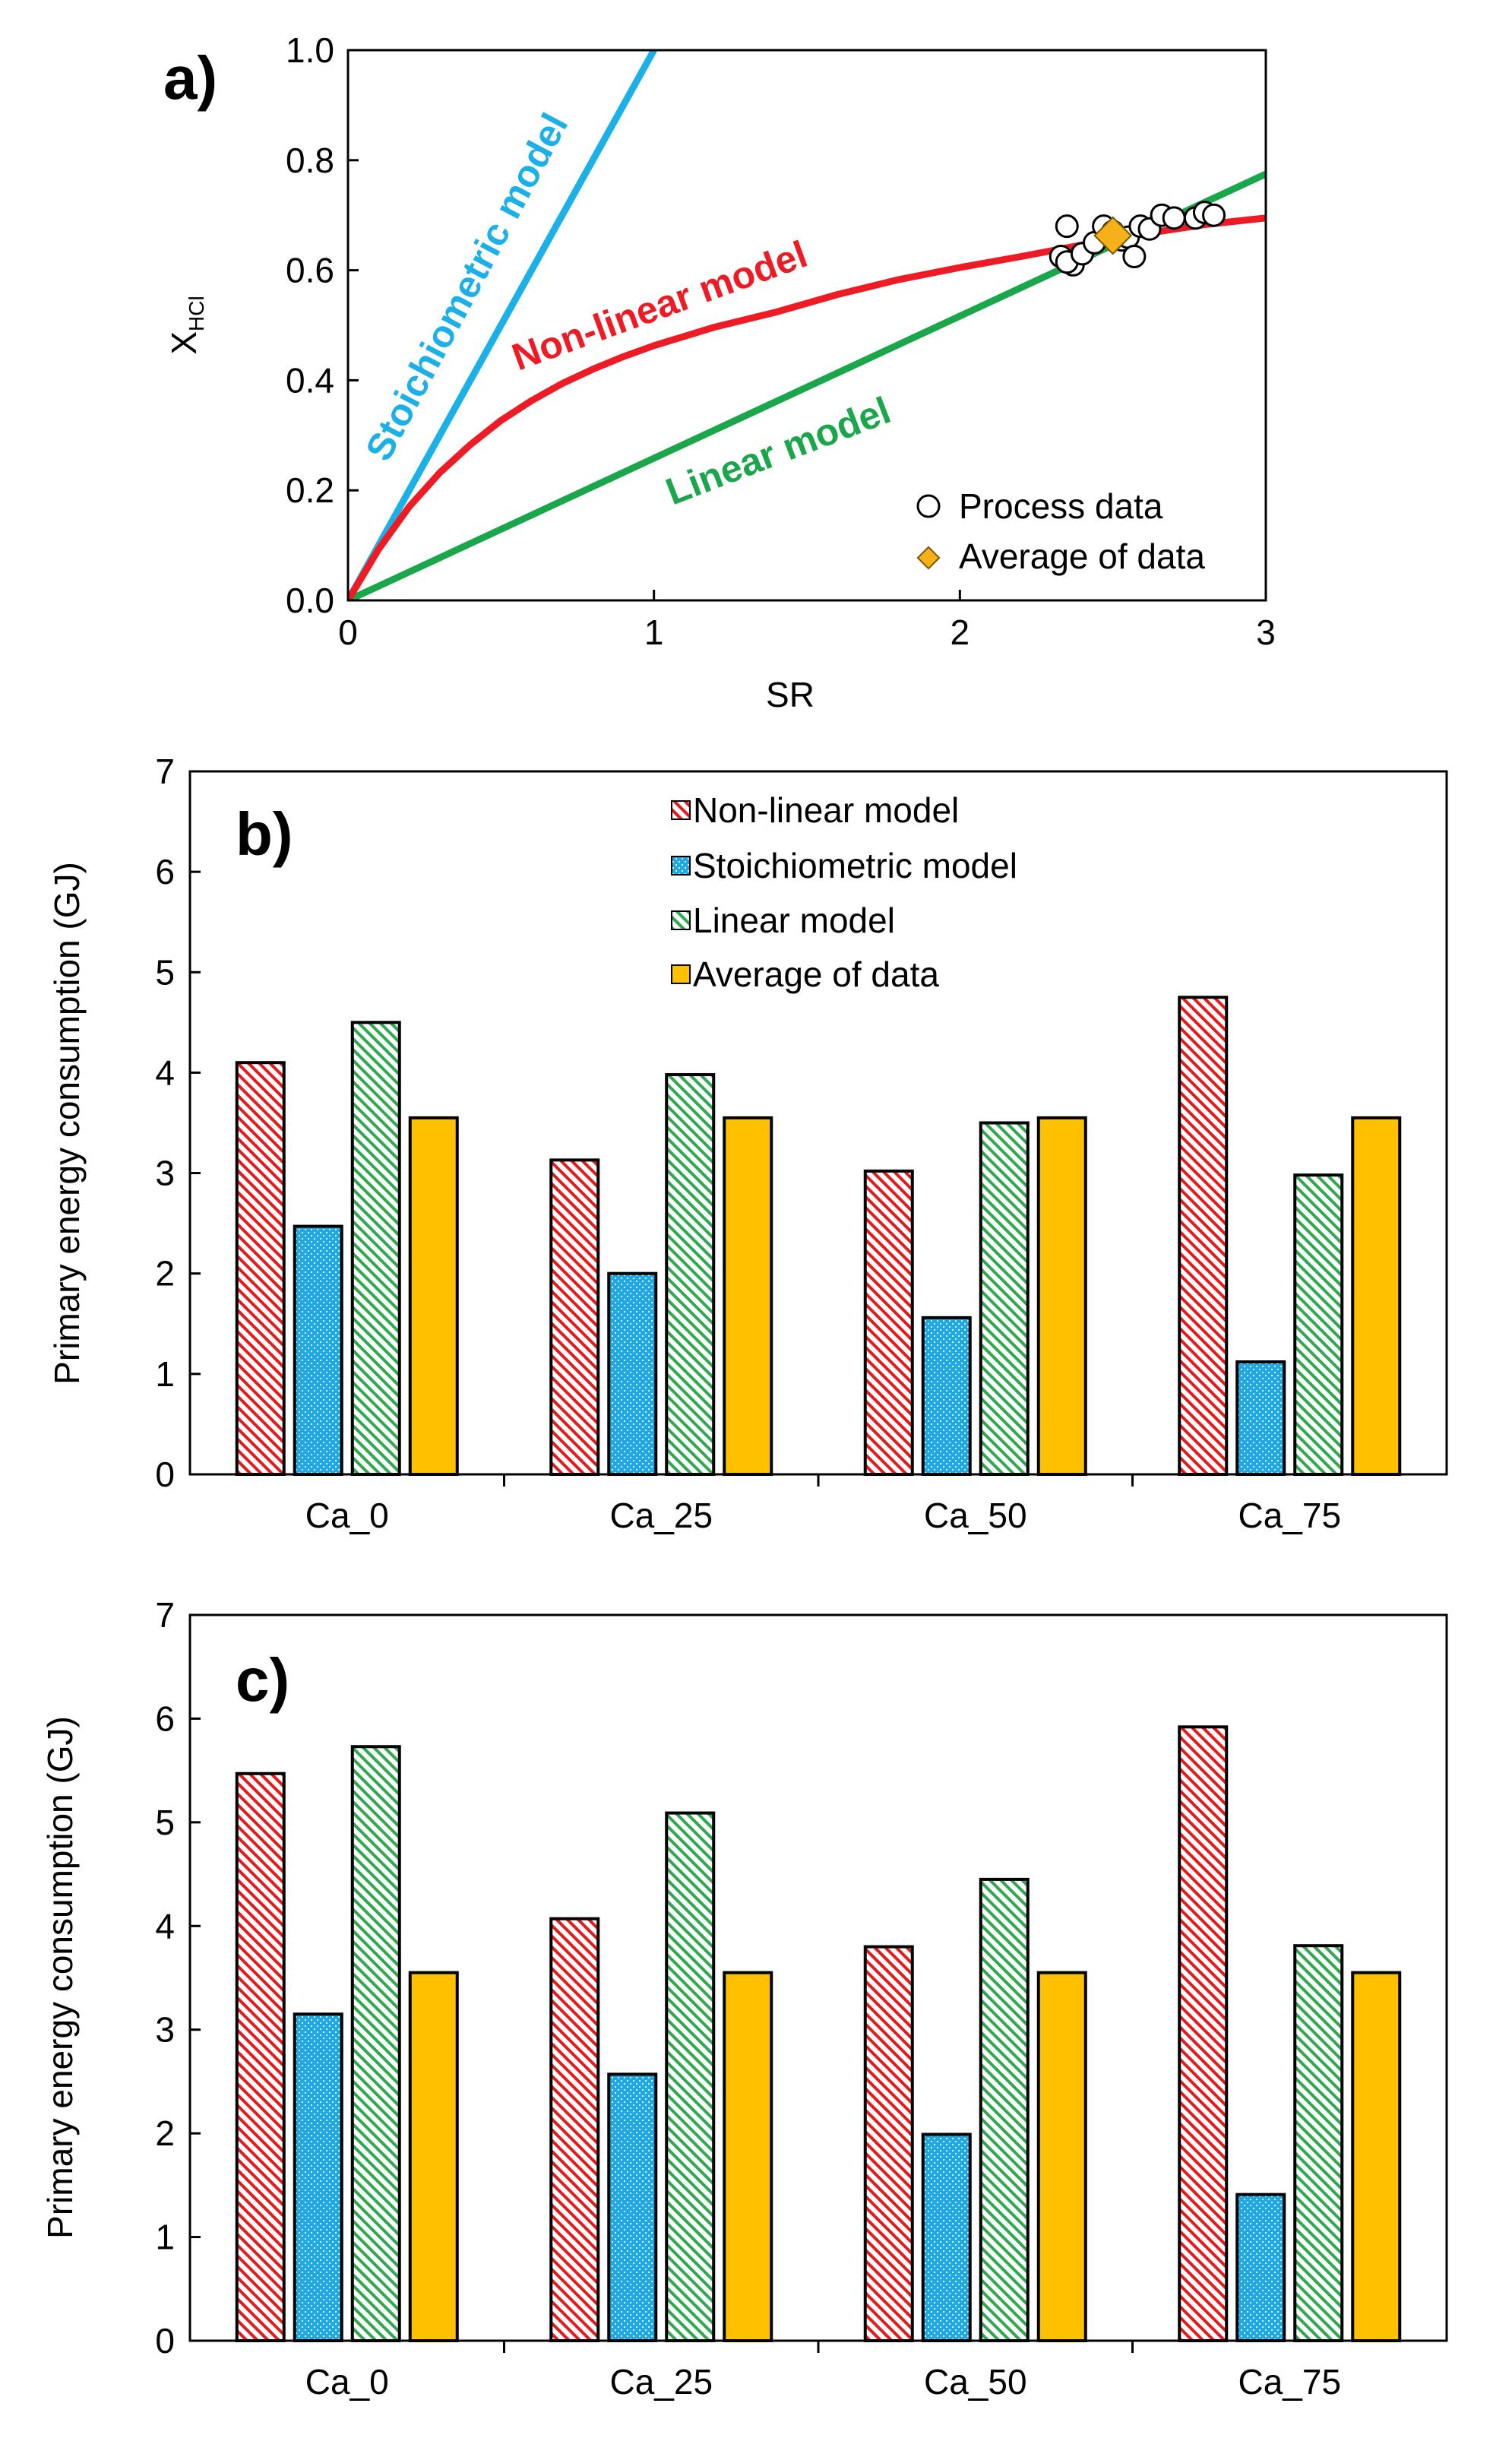 Image resolution: width=1512 pixels, height=2438 pixels. I want to click on average-of-data-point, so click(1113, 235).